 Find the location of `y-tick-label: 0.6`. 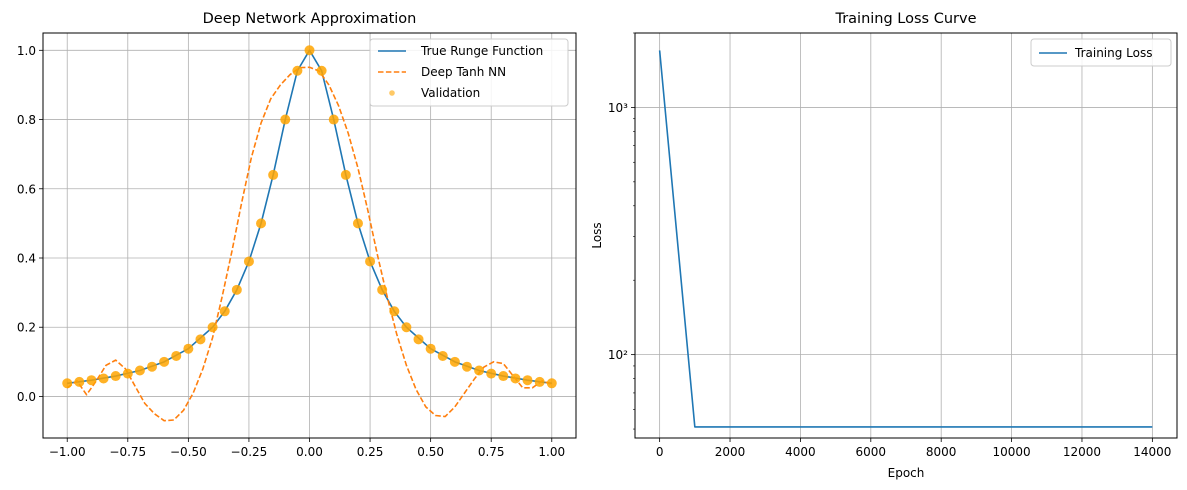

y-tick-label: 0.6 is located at coordinates (26, 189).